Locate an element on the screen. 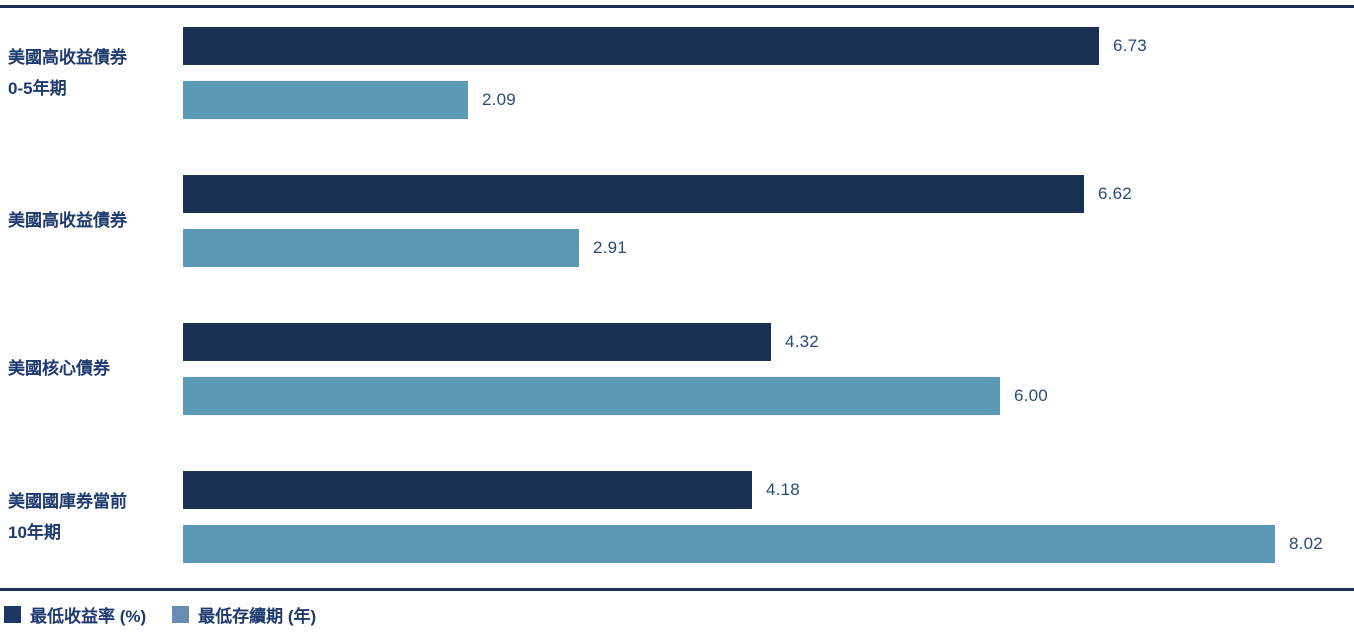  category-label-line: 10年期 is located at coordinates (34, 532).